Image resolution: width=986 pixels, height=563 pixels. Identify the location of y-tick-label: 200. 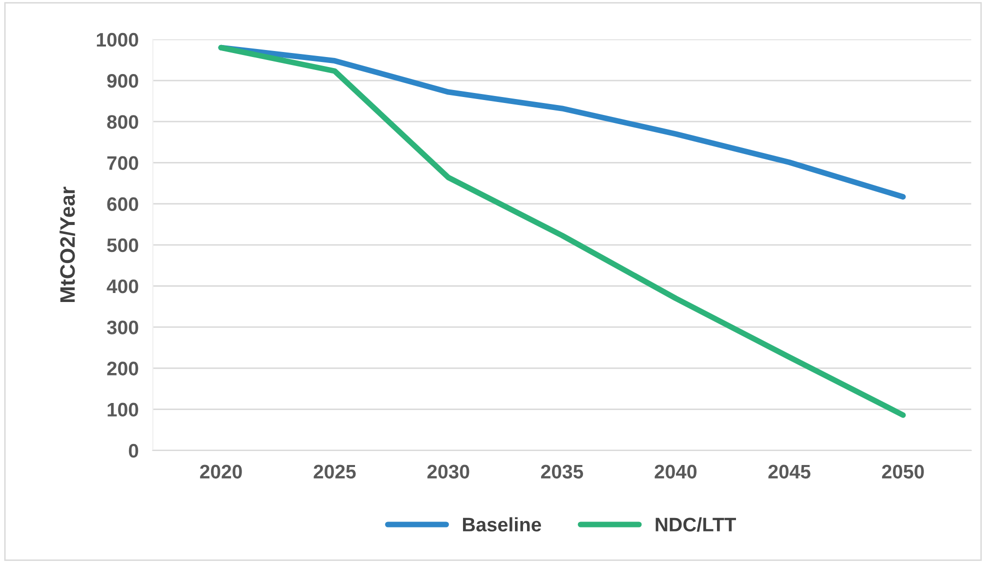
(122, 369).